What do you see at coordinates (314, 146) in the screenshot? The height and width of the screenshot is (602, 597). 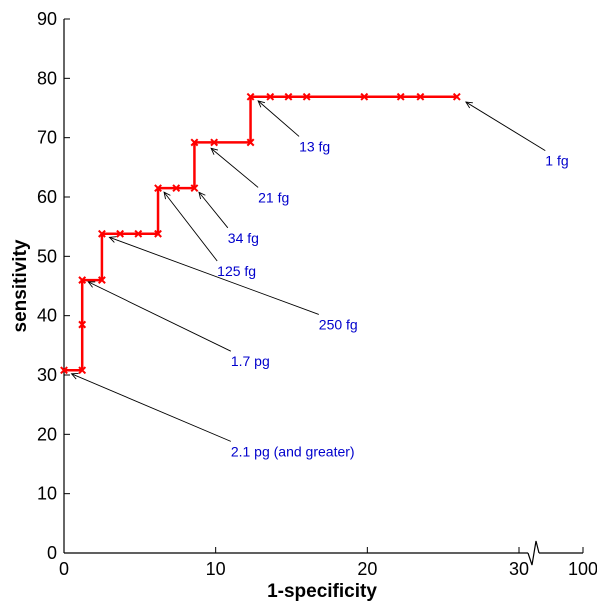 I see `annotation-label: 13 fg` at bounding box center [314, 146].